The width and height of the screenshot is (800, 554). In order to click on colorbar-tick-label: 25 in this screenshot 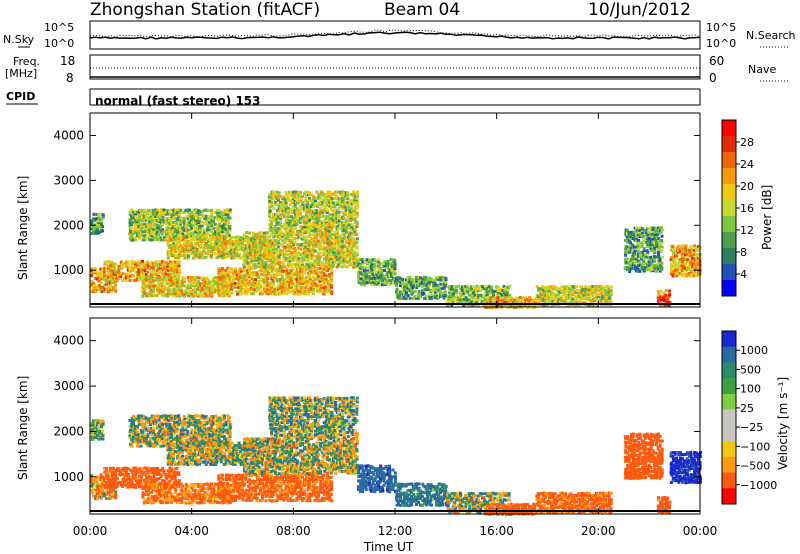, I will do `click(747, 408)`.